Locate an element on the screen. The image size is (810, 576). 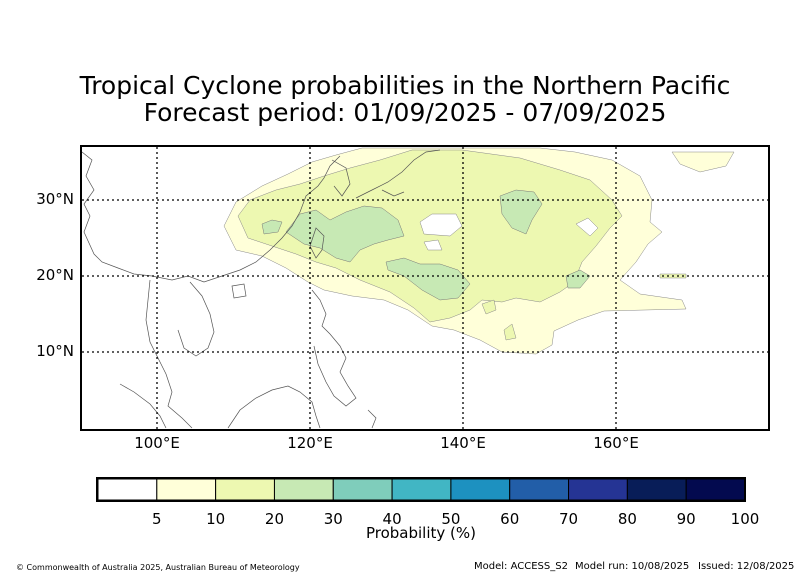
lon-label-160: 160°E is located at coordinates (616, 443).